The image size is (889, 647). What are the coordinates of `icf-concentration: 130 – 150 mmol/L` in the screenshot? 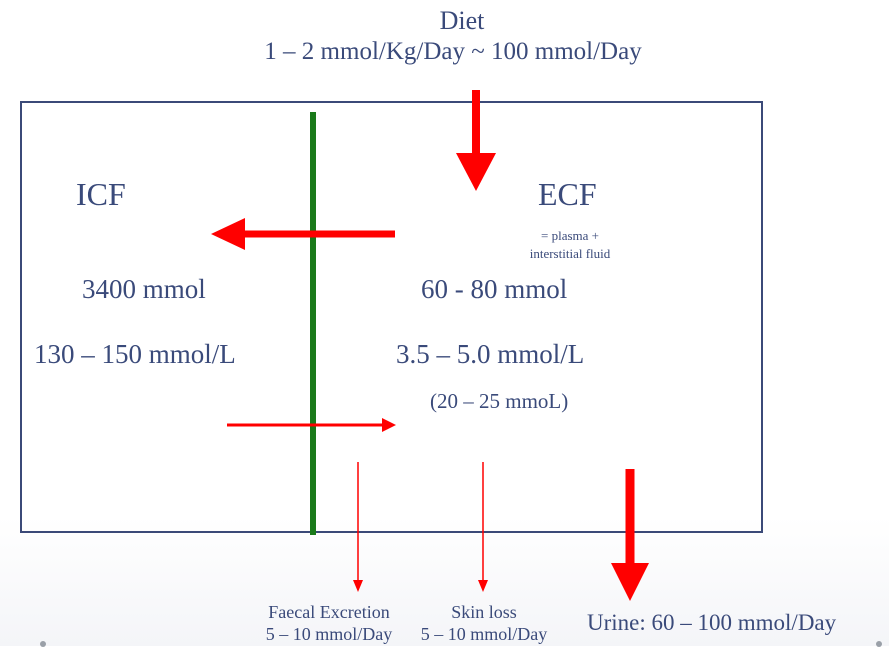 It's located at (135, 354).